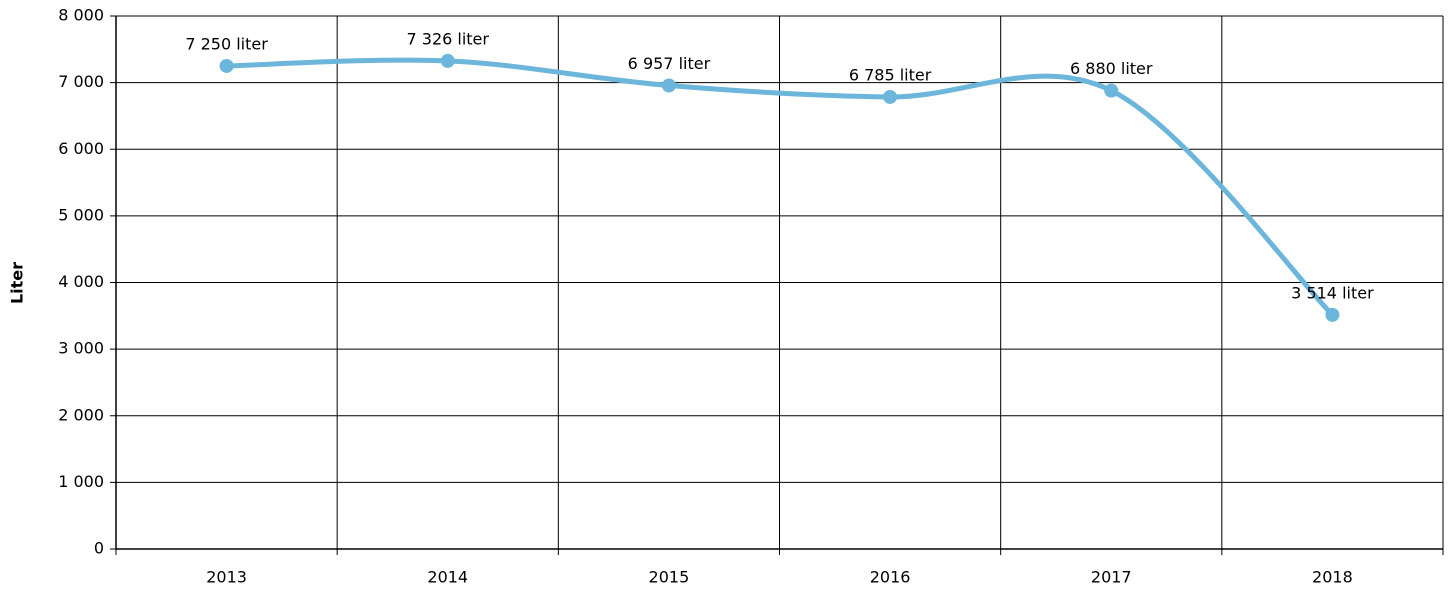 The height and width of the screenshot is (594, 1451). I want to click on x-tick-label: 2015, so click(669, 577).